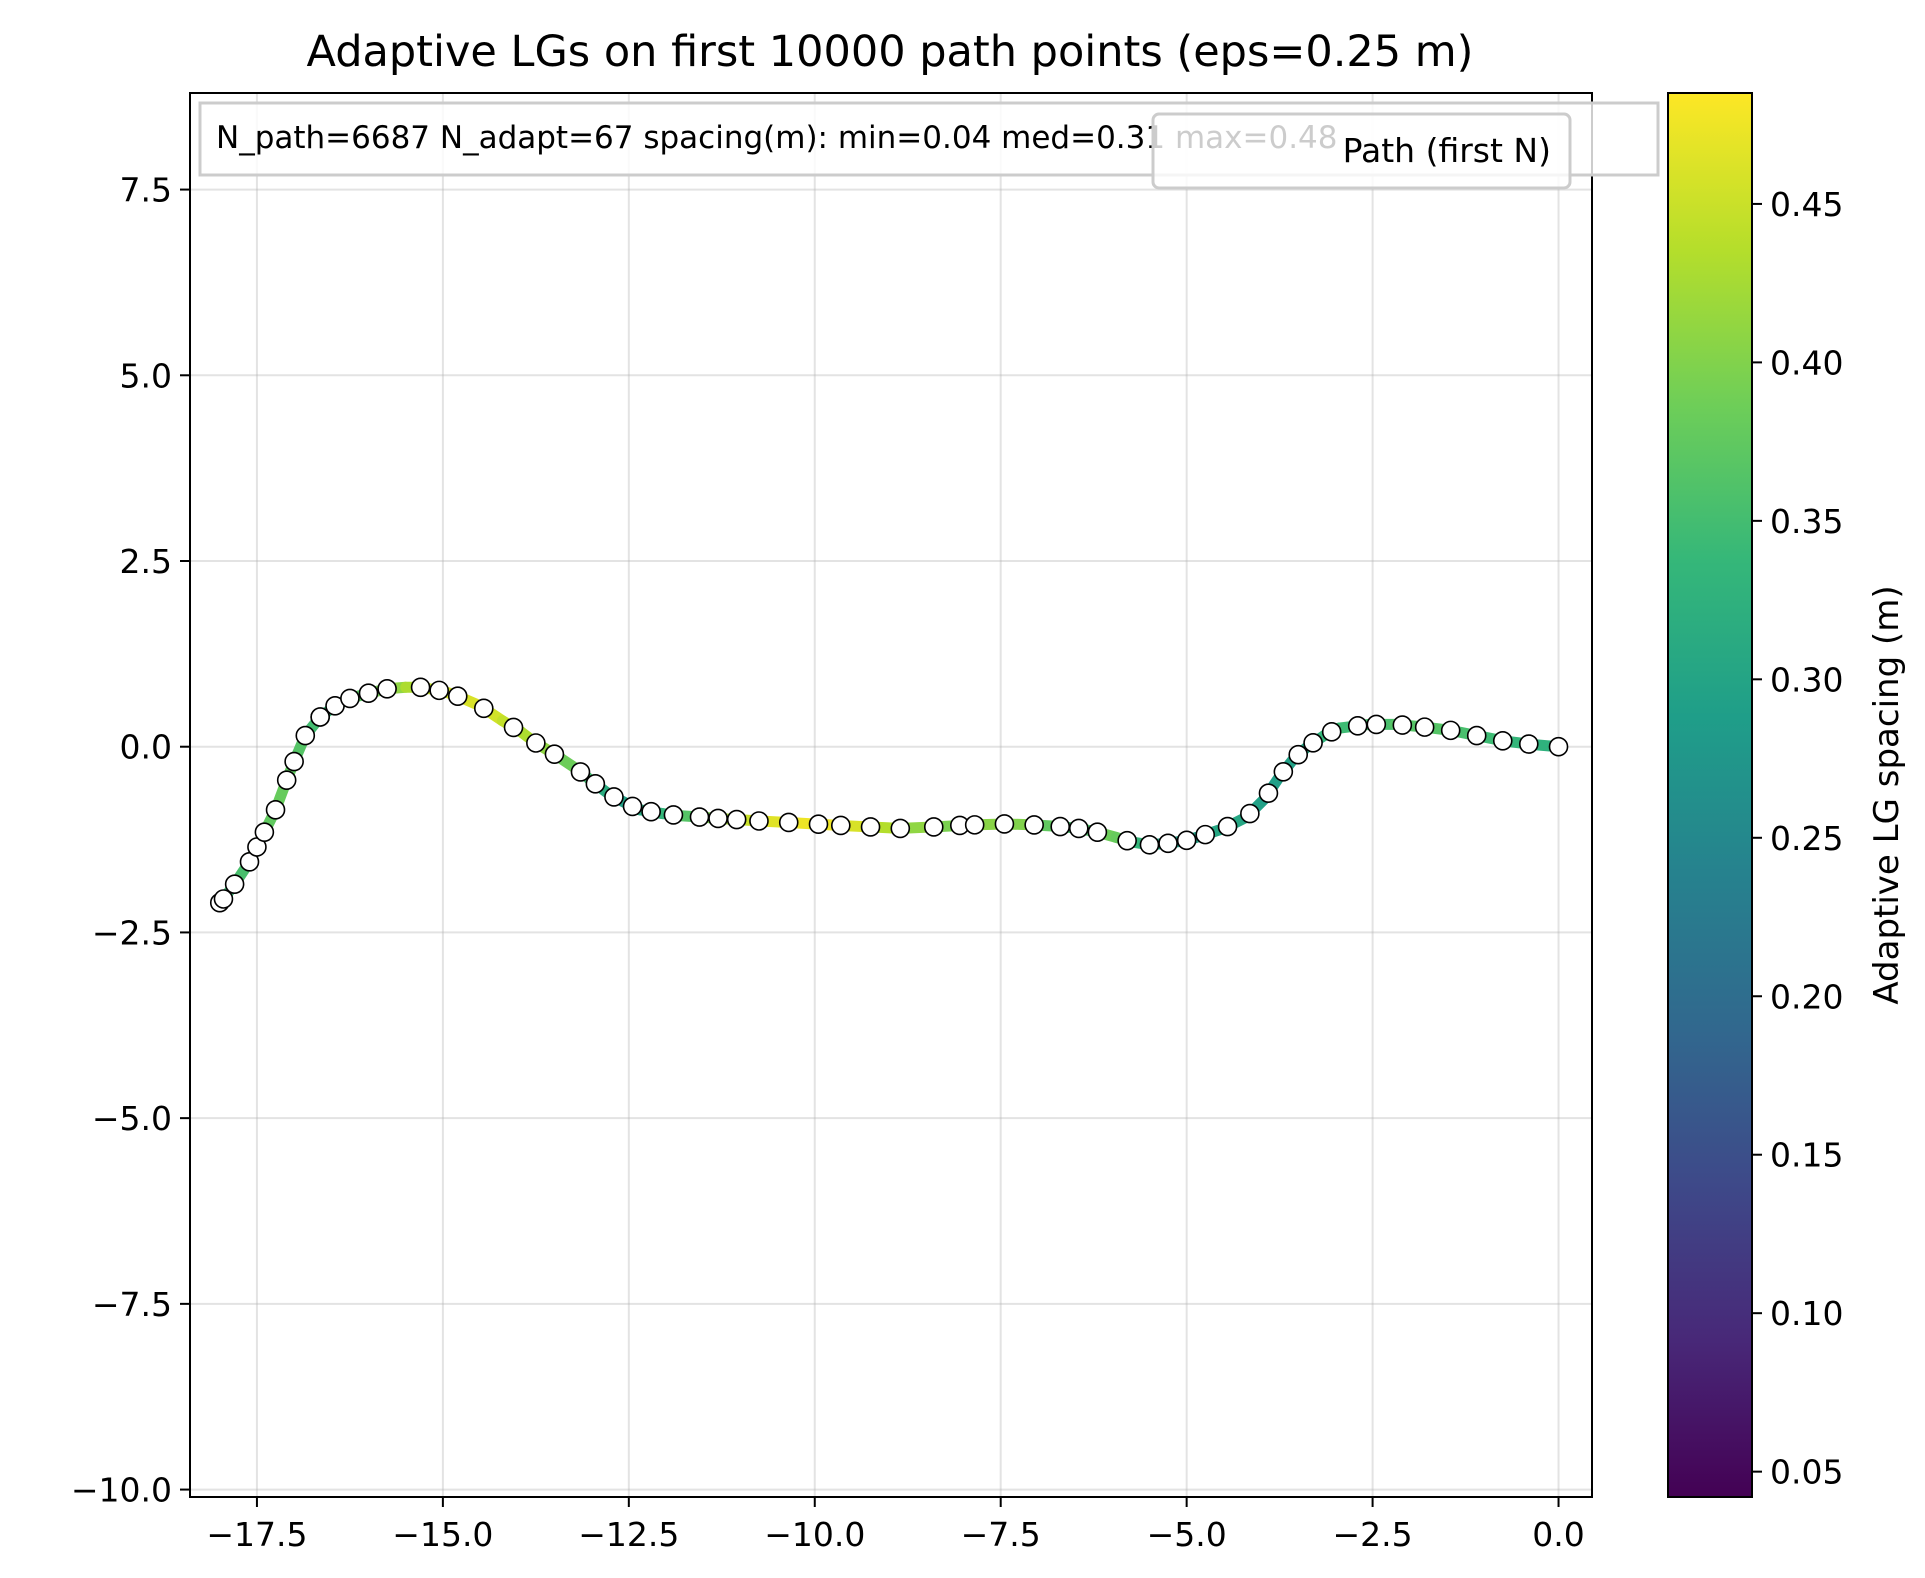 This screenshot has width=1925, height=1578. I want to click on y-tick-label: 0.0, so click(146, 747).